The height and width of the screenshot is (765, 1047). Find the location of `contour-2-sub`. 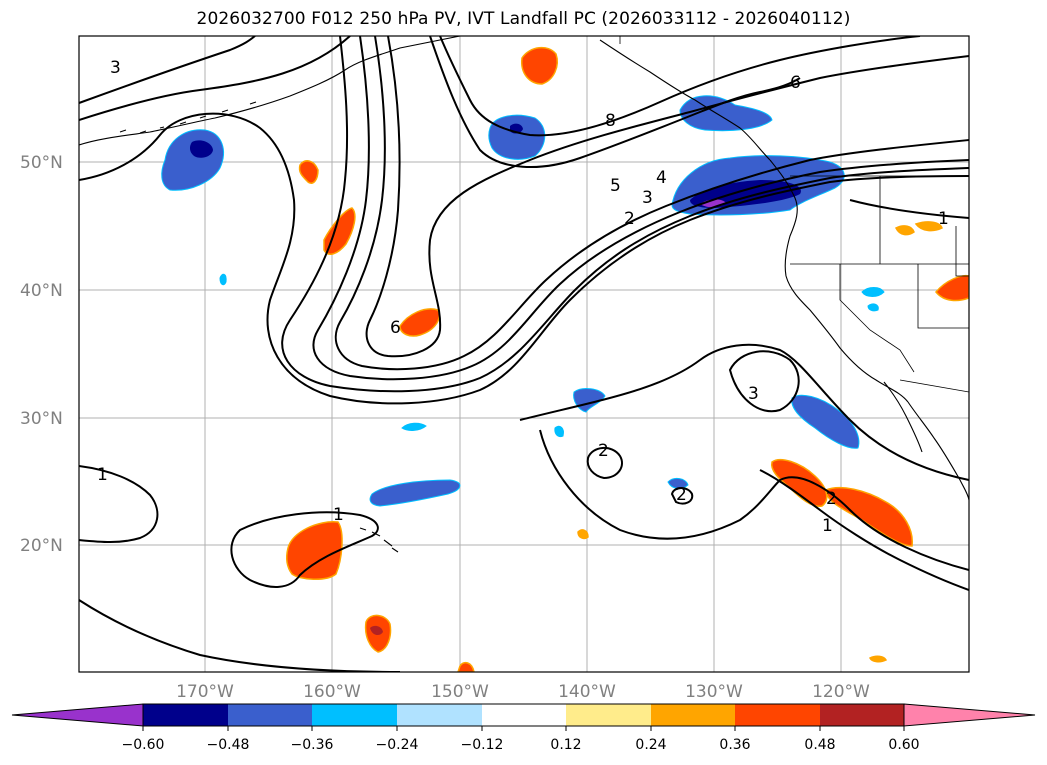

contour-2-sub is located at coordinates (215, 78).